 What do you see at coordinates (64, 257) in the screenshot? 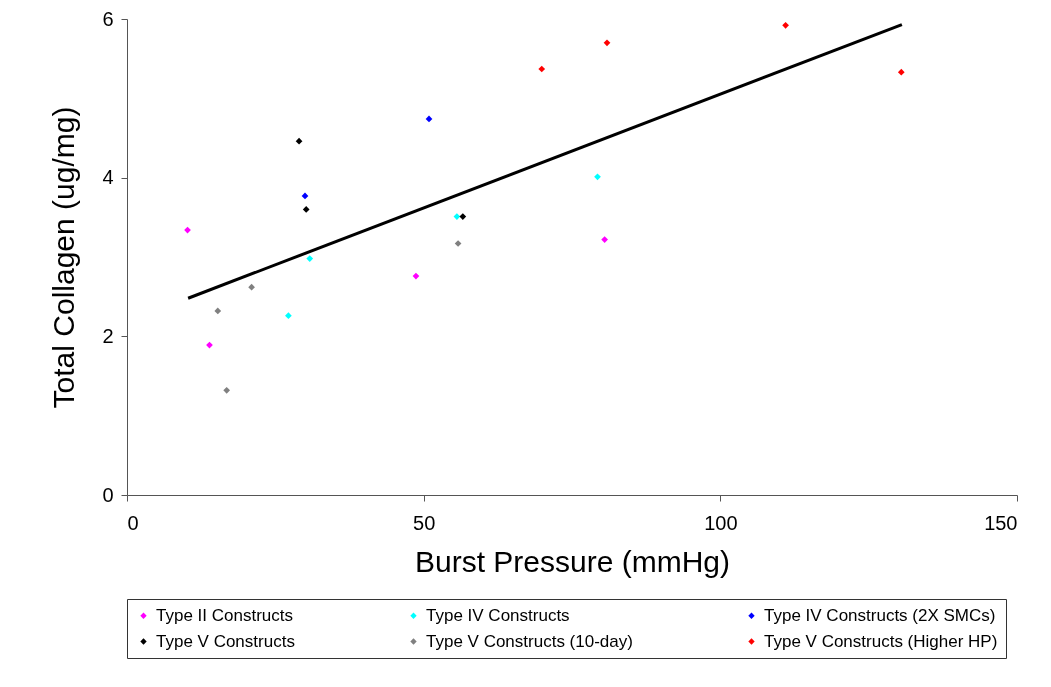
I see `y-axis-title: Total Collagen (ug/mg)` at bounding box center [64, 257].